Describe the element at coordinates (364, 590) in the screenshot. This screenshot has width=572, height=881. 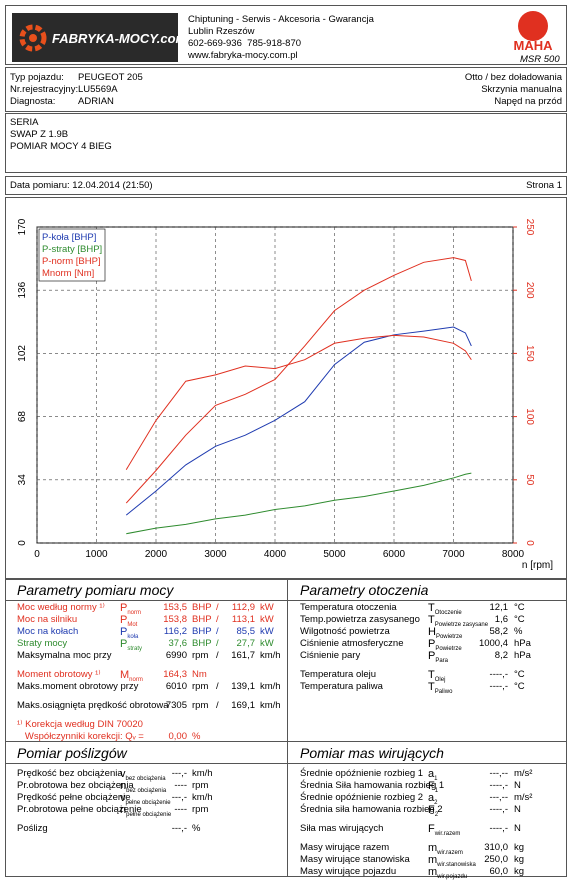
I see `section-title: Parametry otoczenia` at that location.